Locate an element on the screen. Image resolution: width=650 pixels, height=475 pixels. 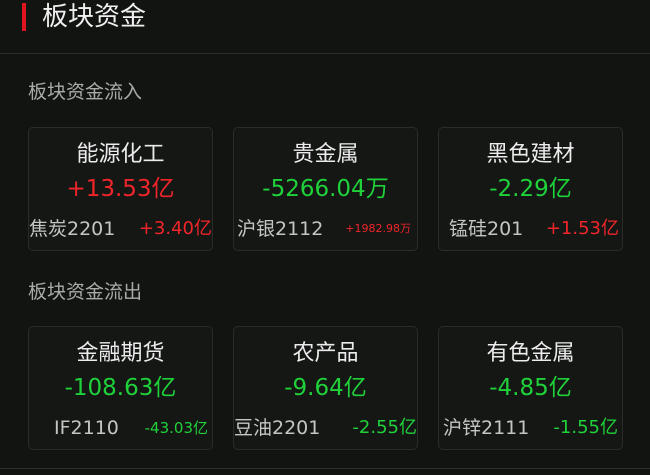
sector-card-outflow-2: 有色金属 -4.85亿 沪锌2111 -1.55亿 is located at coordinates (530, 388).